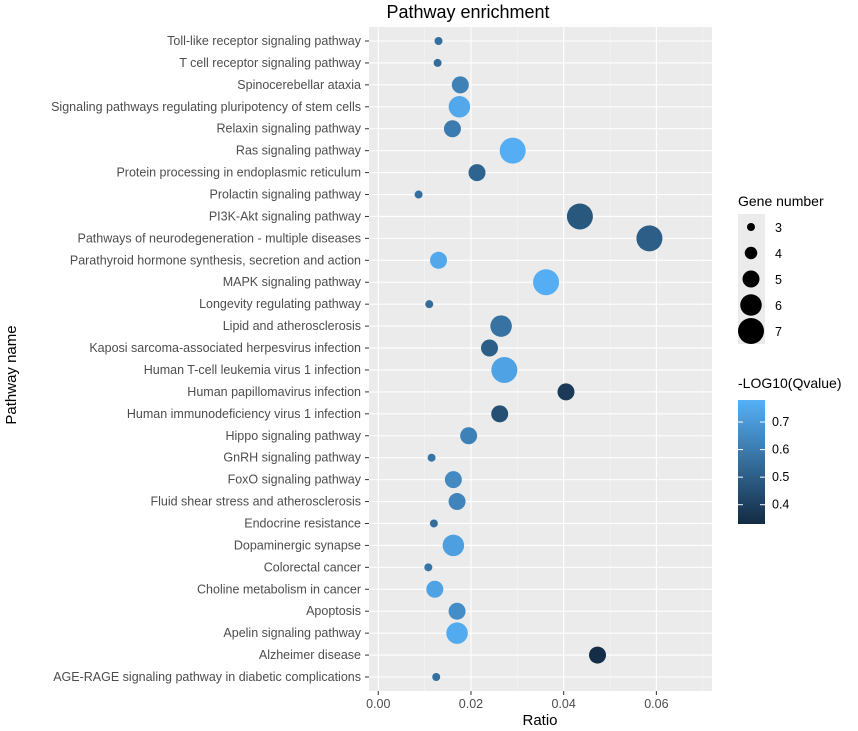 This screenshot has width=858, height=731. Describe the element at coordinates (280, 304) in the screenshot. I see `y-tick-label: Longevity regulating pathway` at that location.